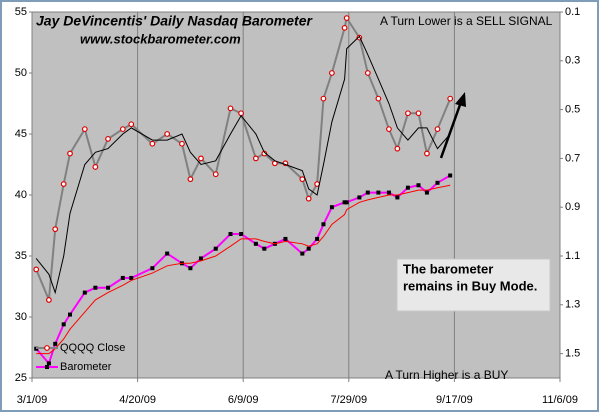  Describe the element at coordinates (21, 73) in the screenshot. I see `y-tick-label: 50` at that location.